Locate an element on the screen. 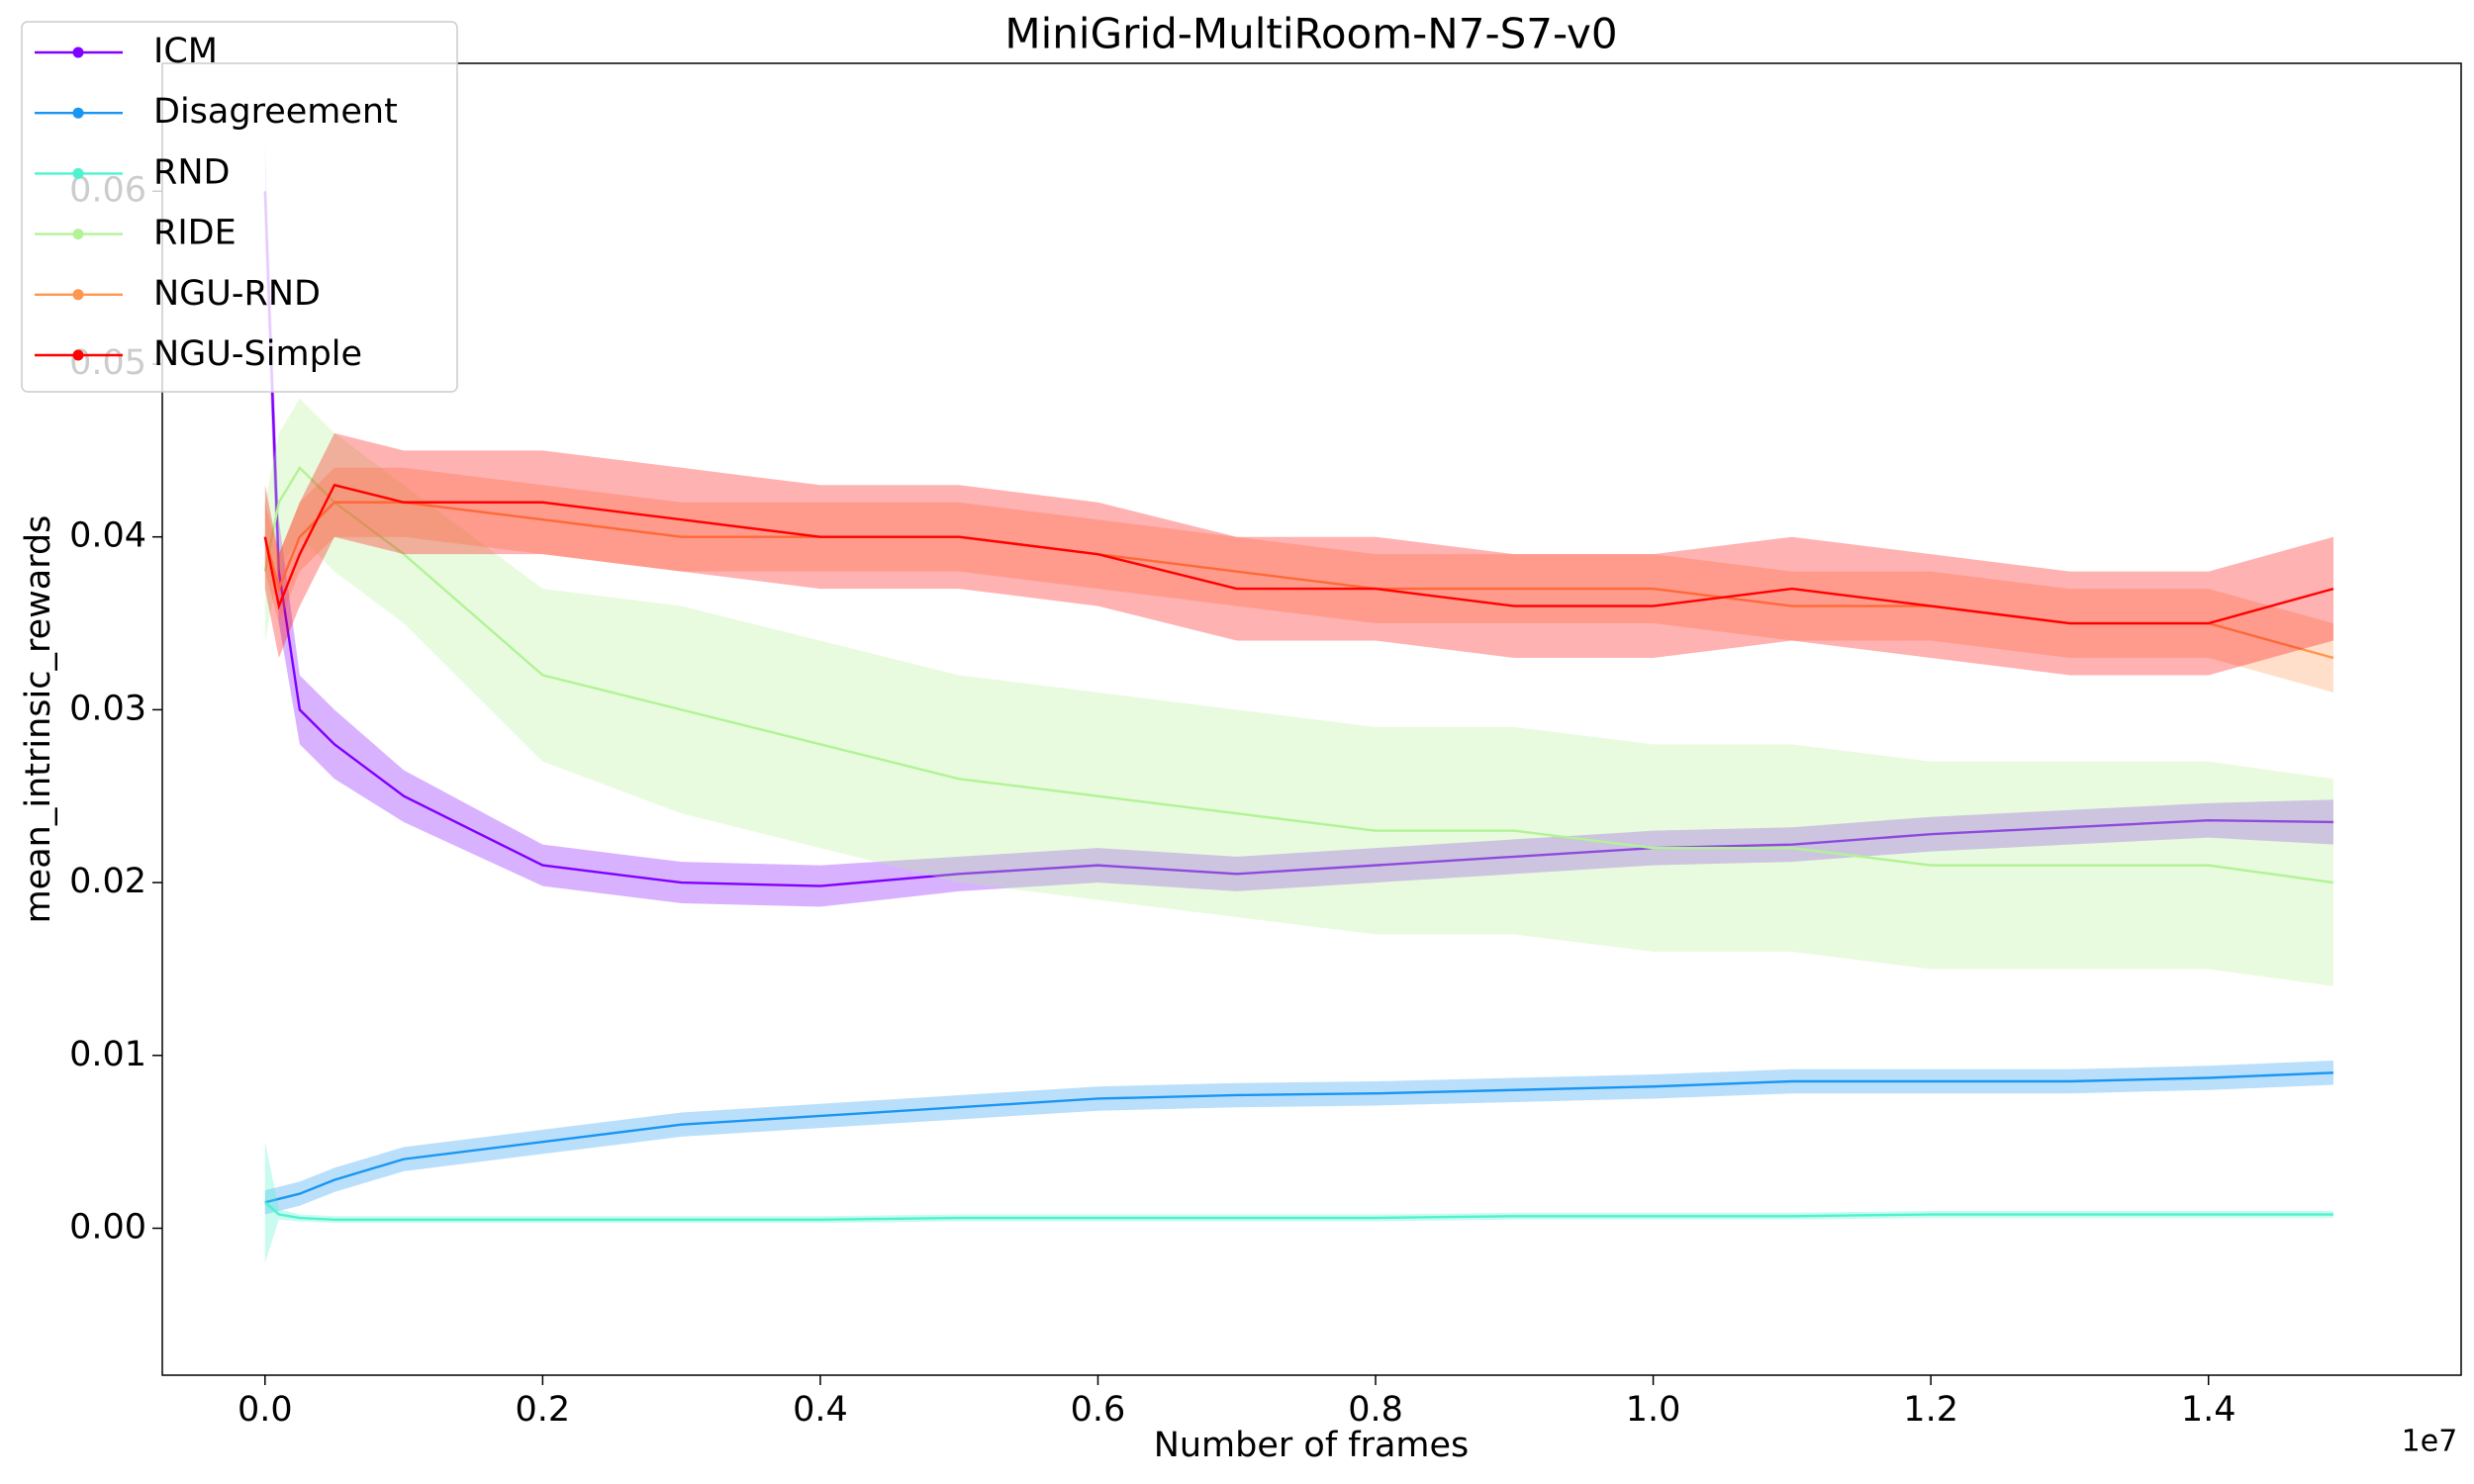  legend-label: RND is located at coordinates (192, 172).